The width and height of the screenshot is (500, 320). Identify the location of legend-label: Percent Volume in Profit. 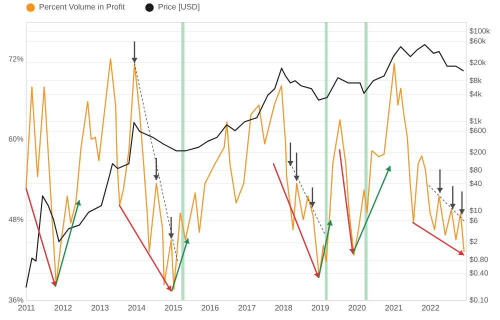
(82, 7).